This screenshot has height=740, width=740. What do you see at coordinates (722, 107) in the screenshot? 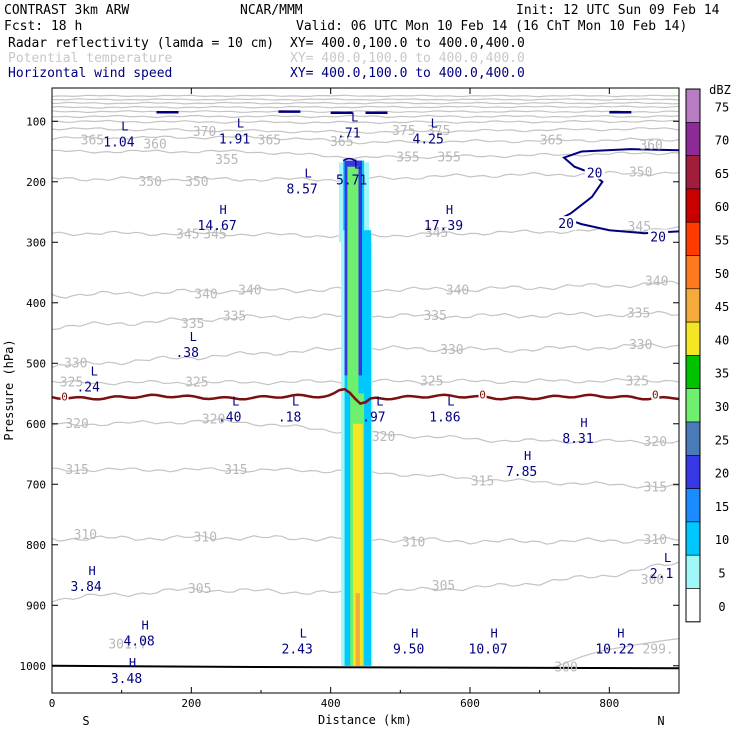
I see `colorbar-label-75: 75` at bounding box center [722, 107].